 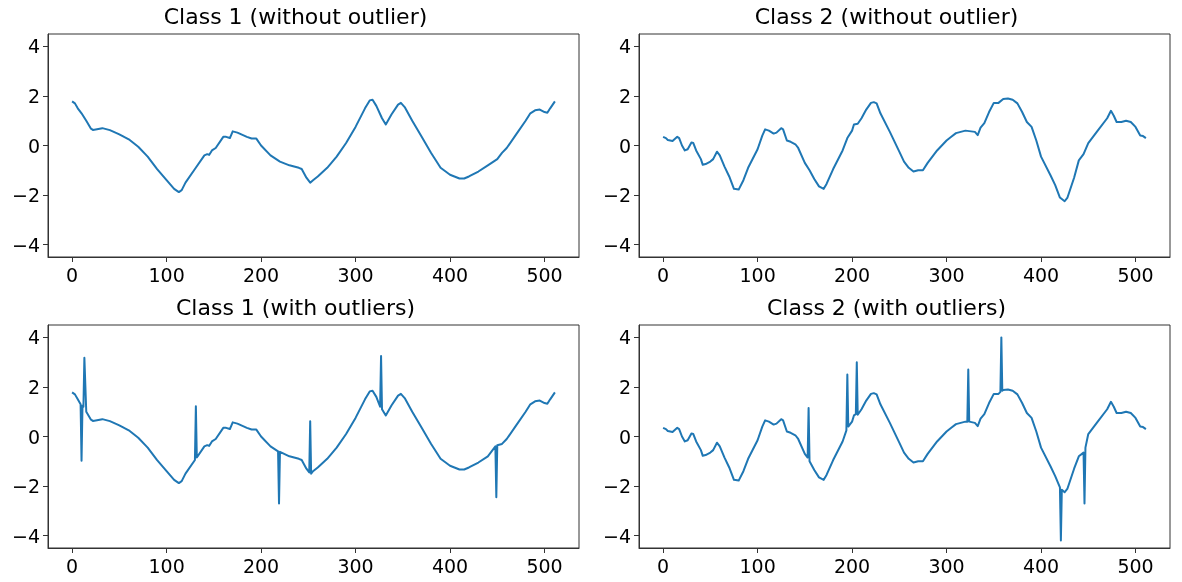 I want to click on chart-title: Class 1 (without outlier), so click(x=295, y=16).